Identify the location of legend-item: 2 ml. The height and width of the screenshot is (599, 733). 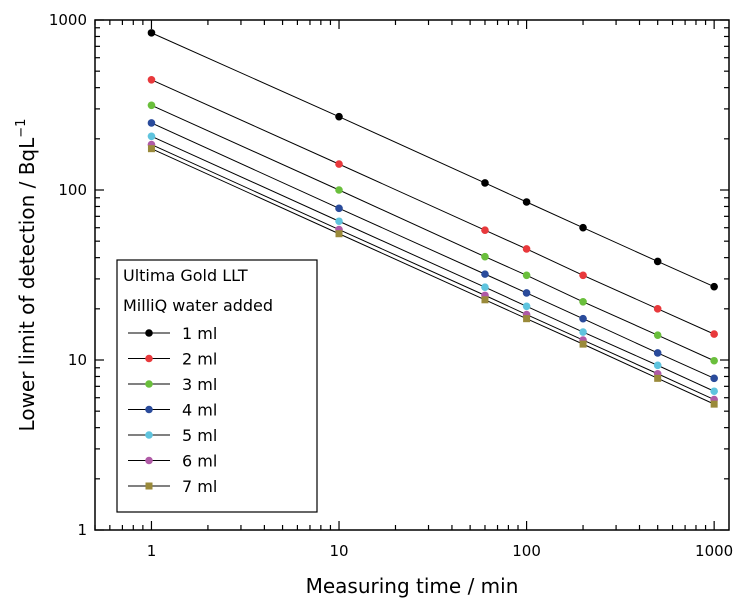
(172, 359).